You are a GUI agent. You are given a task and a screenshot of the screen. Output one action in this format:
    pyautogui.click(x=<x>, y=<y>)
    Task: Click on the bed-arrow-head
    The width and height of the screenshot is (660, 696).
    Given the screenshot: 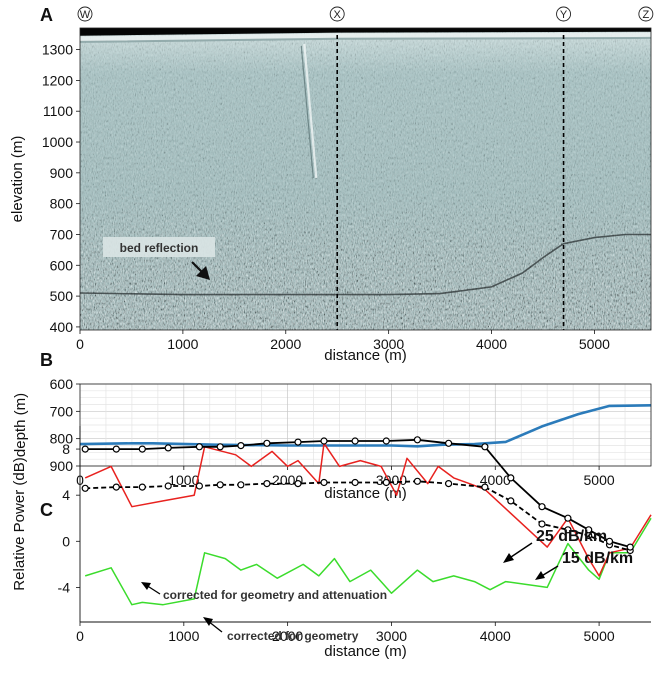 What is the action you would take?
    pyautogui.click(x=203, y=273)
    